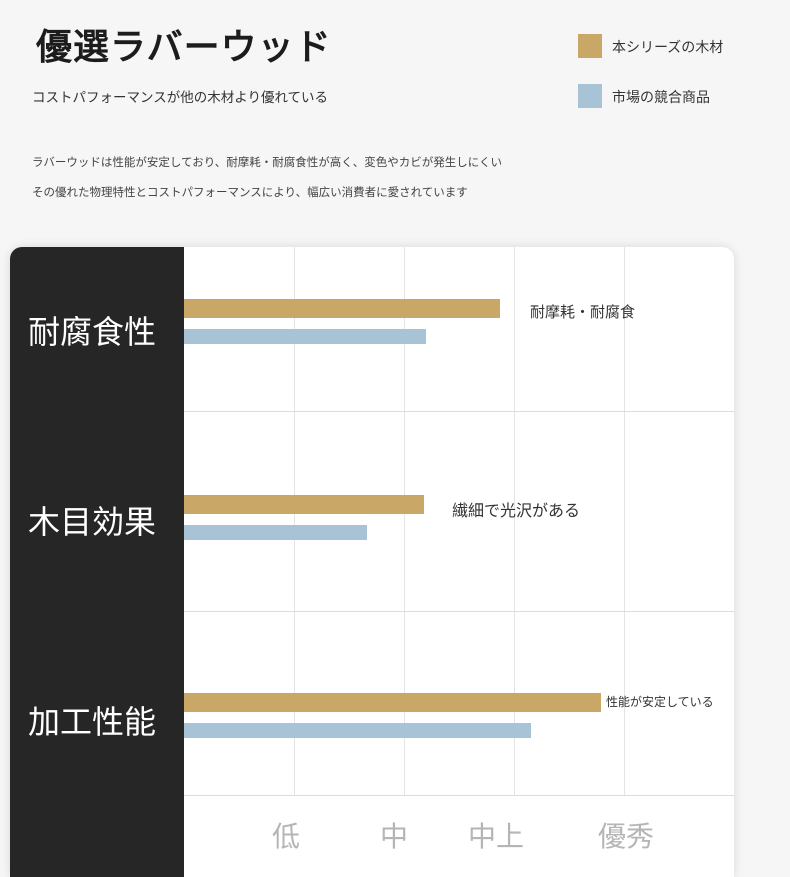 Image resolution: width=790 pixels, height=877 pixels. What do you see at coordinates (660, 702) in the screenshot?
I see `bar-annotation-3: 性能が安定している` at bounding box center [660, 702].